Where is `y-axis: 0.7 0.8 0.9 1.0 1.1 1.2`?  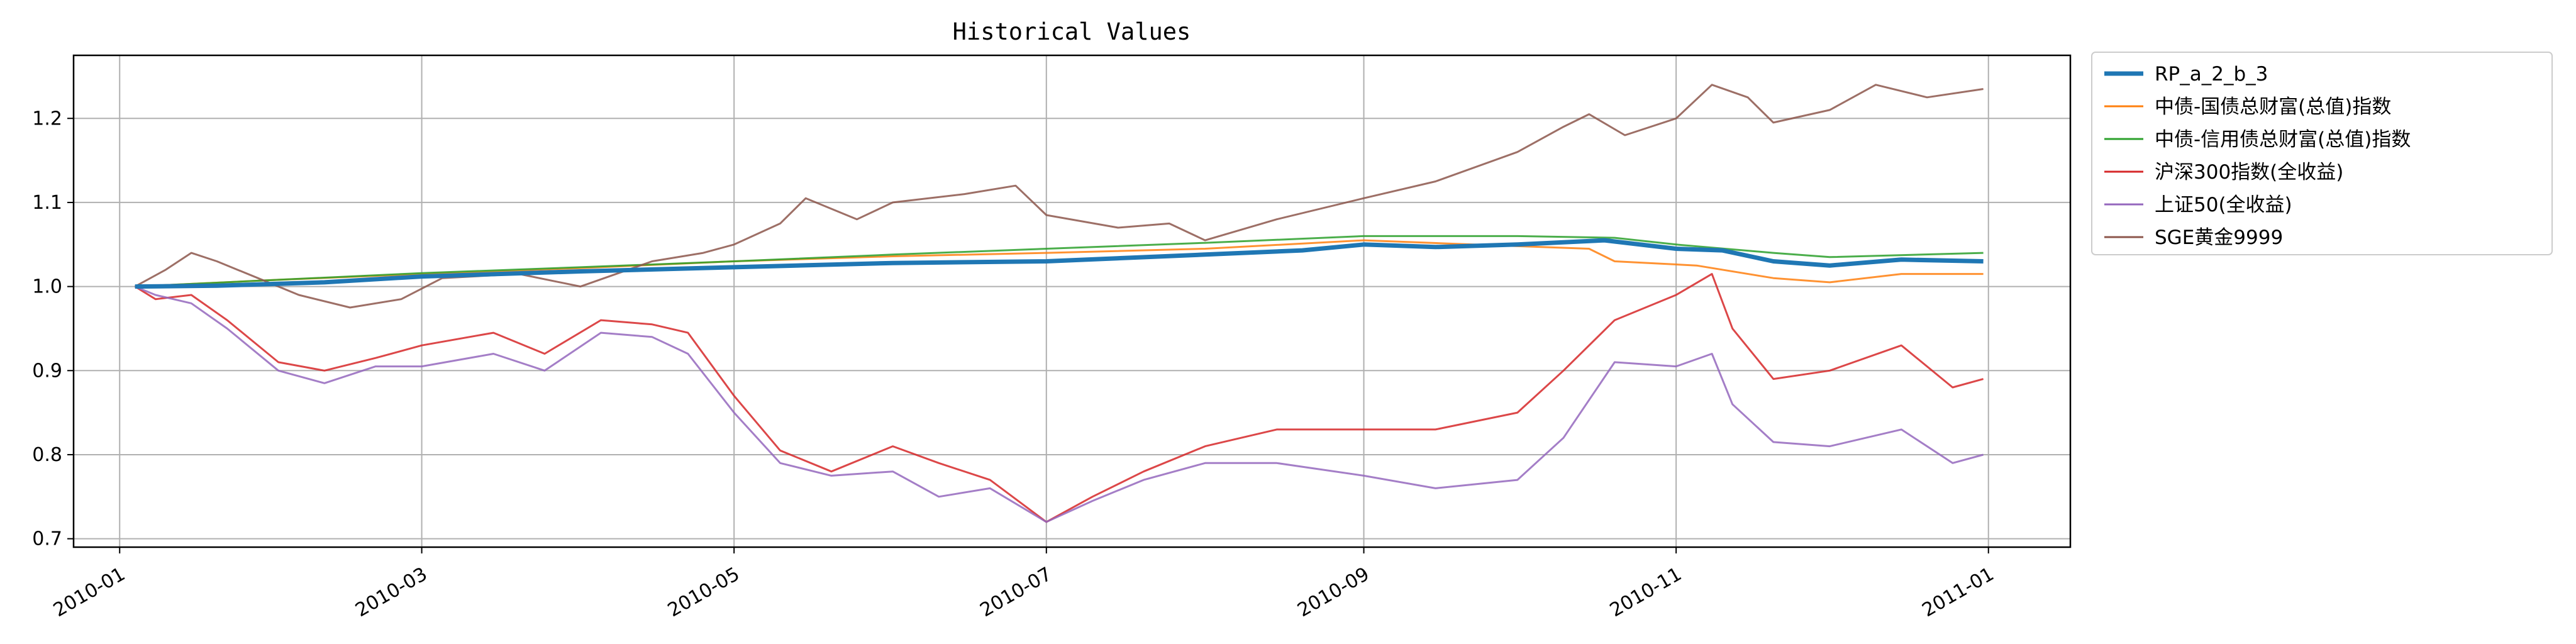
y-axis: 0.7 0.8 0.9 1.0 1.1 1.2 is located at coordinates (53, 329).